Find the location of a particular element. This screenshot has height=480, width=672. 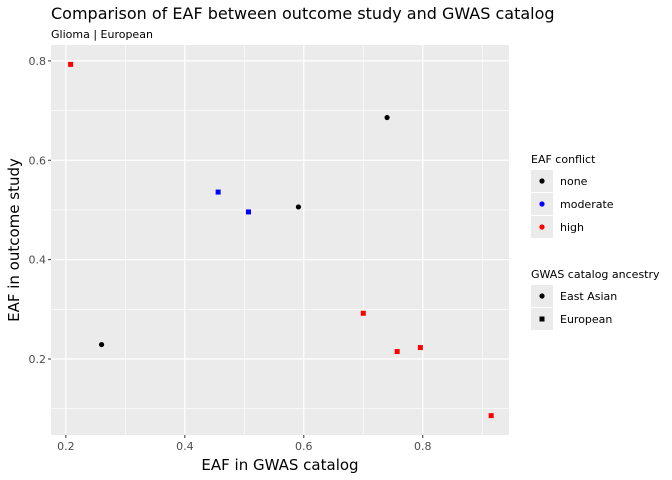

legend-title: EAF conflict is located at coordinates (563, 159).